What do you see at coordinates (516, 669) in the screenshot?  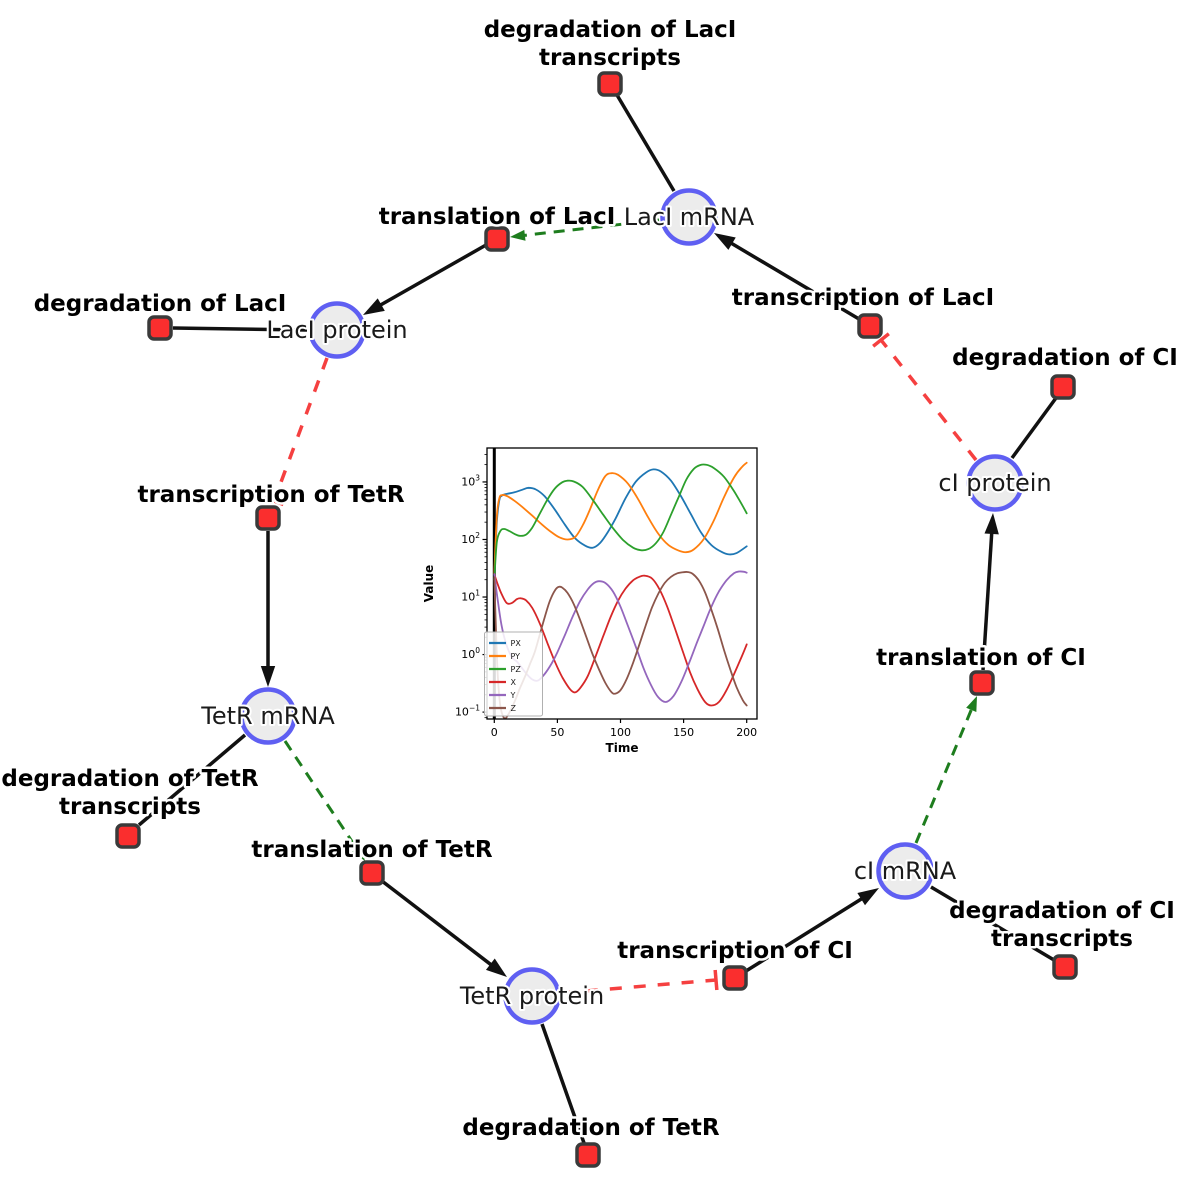 I see `legend-label-PZ: PZ` at bounding box center [516, 669].